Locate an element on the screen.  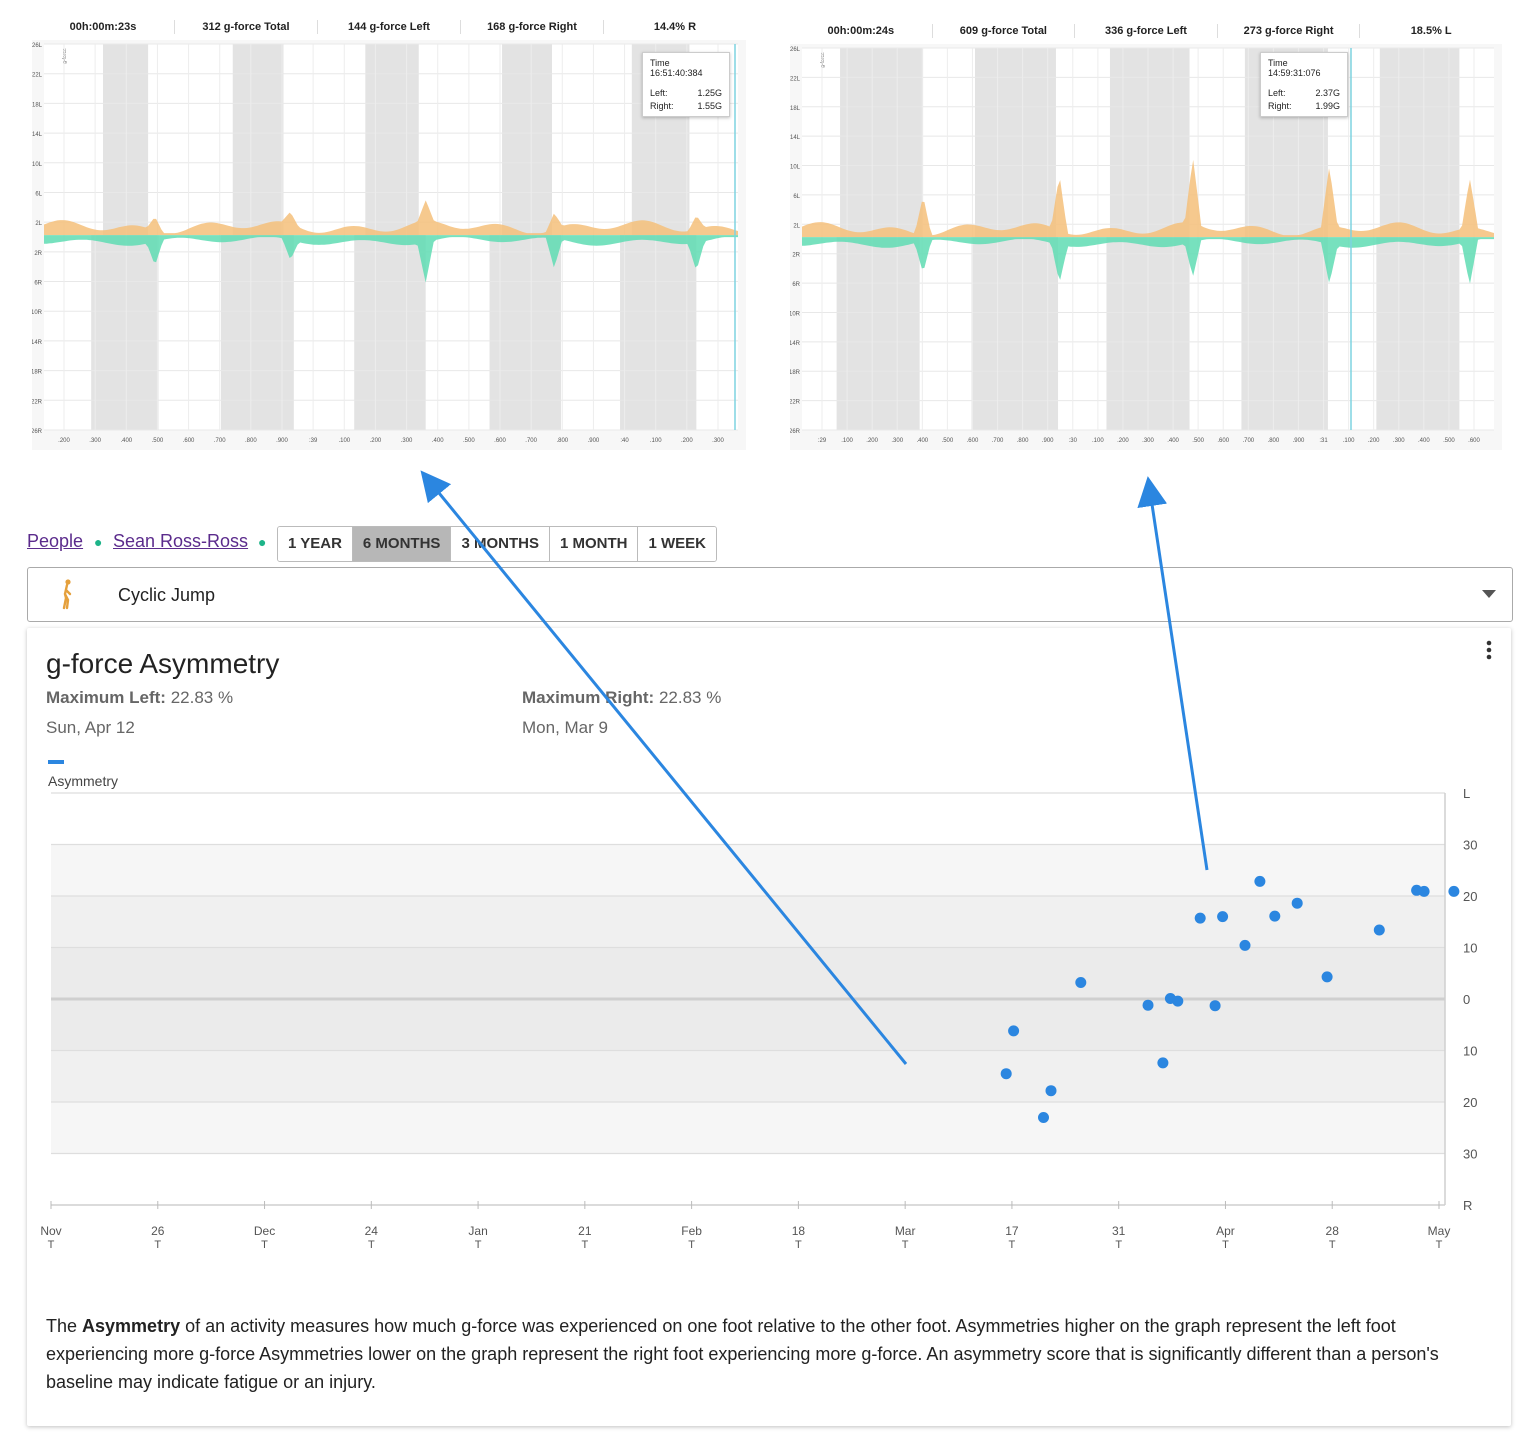
y-tick-label: 0 is located at coordinates (1466, 999).